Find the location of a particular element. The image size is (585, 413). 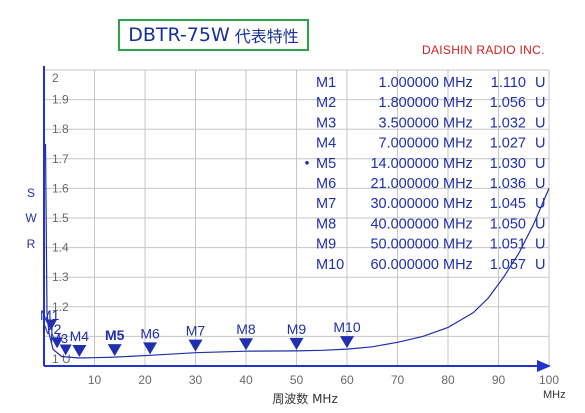

marker-table-swr: 1.050 is located at coordinates (508, 224).